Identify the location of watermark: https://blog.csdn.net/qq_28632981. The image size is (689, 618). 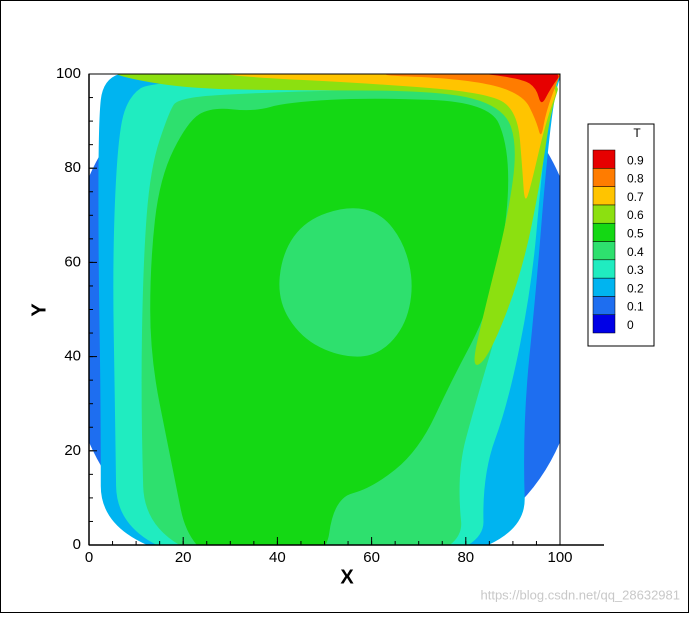
(581, 594).